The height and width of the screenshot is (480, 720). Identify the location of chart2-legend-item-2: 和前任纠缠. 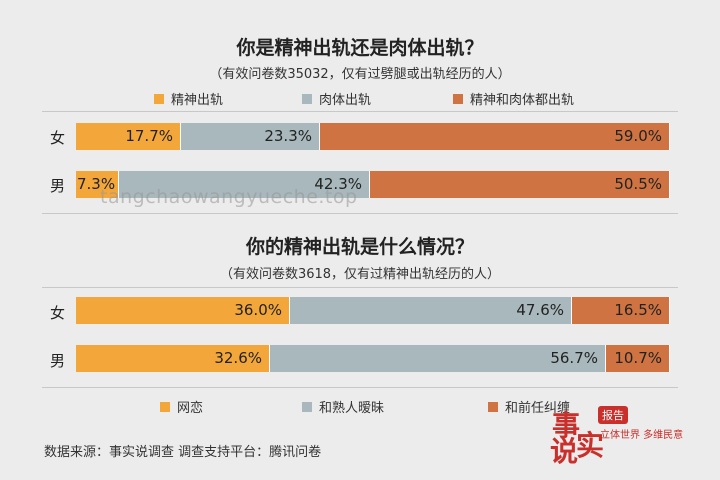
(529, 406).